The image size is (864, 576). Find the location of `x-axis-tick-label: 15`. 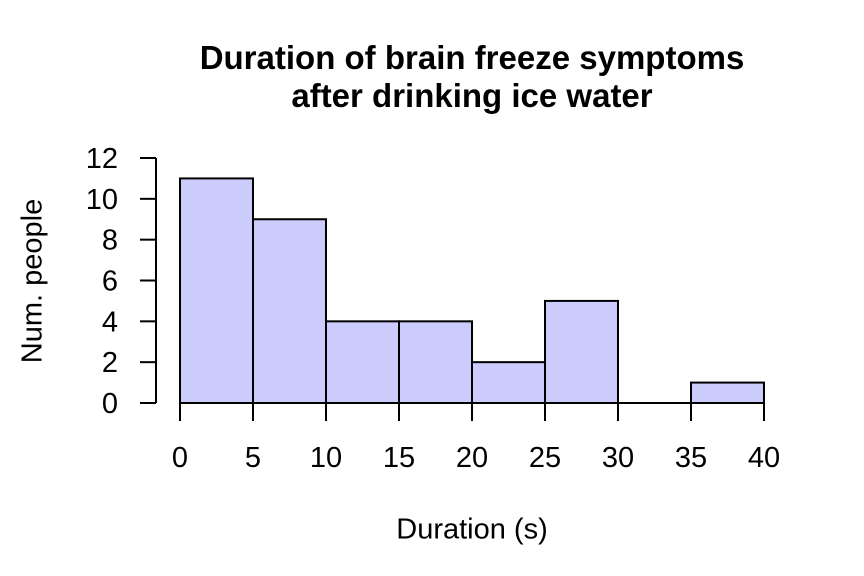

x-axis-tick-label: 15 is located at coordinates (399, 458).